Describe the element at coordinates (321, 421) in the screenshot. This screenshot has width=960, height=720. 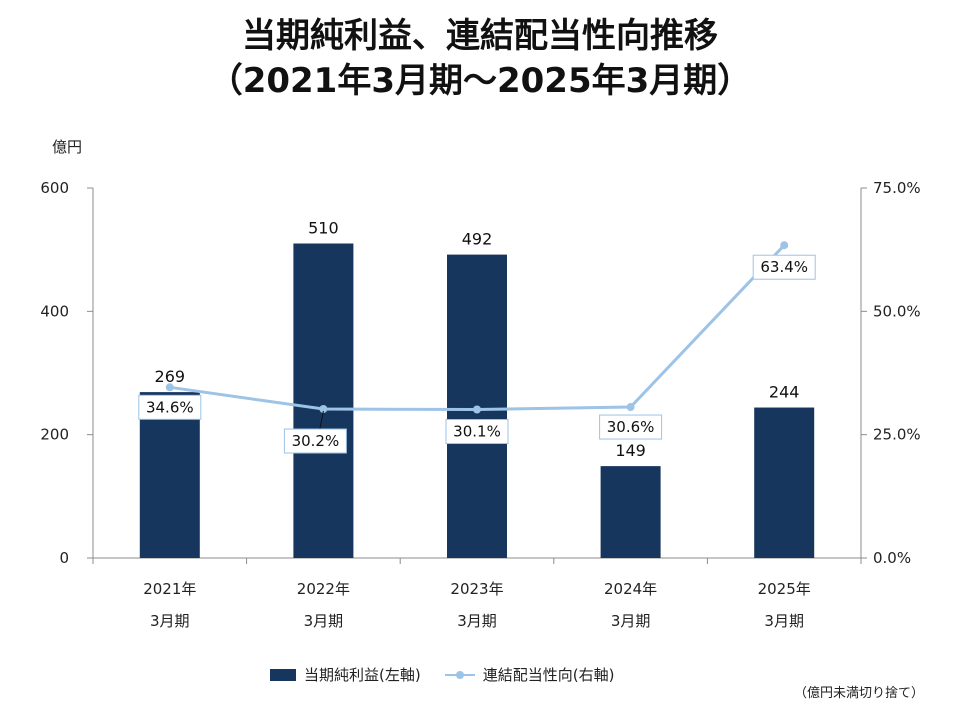
I see `label-leader-line` at that location.